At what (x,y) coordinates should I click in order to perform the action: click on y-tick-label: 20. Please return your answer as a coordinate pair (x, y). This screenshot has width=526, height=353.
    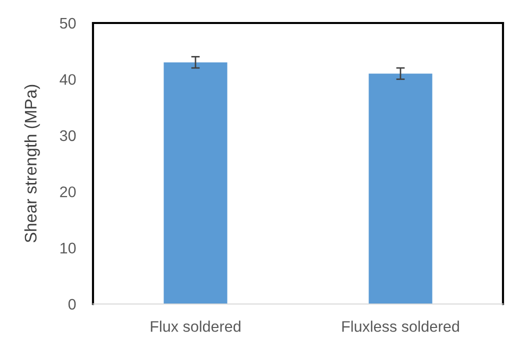
    Looking at the image, I should click on (68, 192).